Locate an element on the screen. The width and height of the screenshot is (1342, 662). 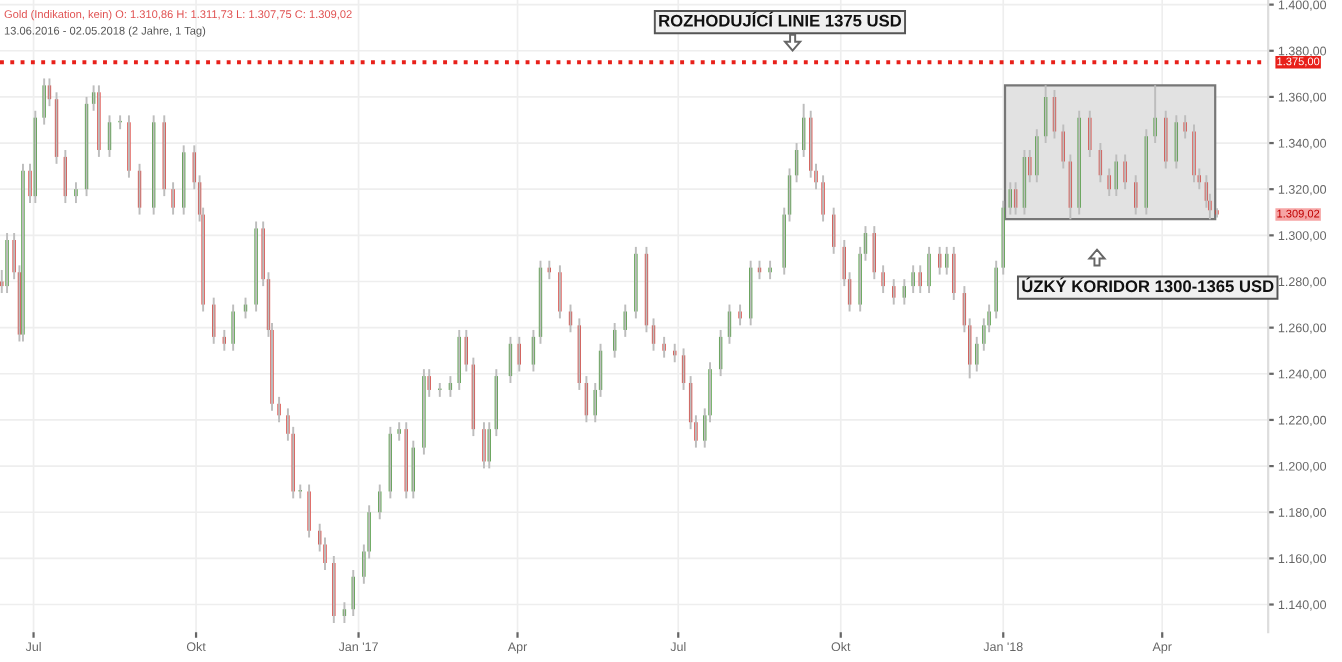
annotation: ROZHODUJÍCÍ LINIE 1375 USD is located at coordinates (780, 19).